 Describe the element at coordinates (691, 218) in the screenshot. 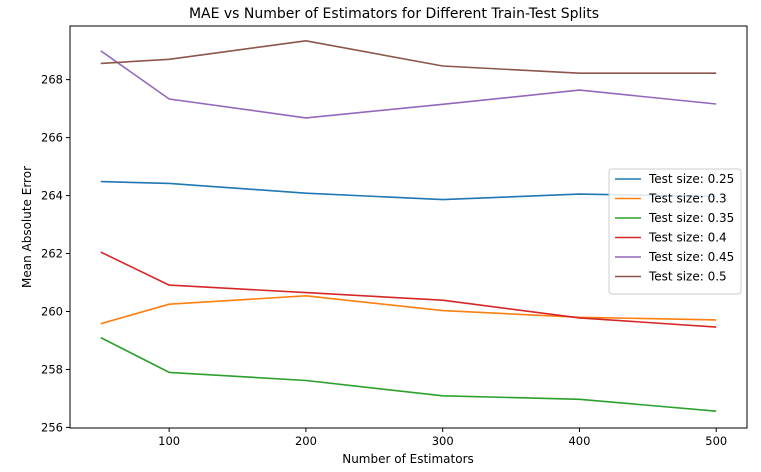

I see `legend-label: Test size: 0.35` at that location.